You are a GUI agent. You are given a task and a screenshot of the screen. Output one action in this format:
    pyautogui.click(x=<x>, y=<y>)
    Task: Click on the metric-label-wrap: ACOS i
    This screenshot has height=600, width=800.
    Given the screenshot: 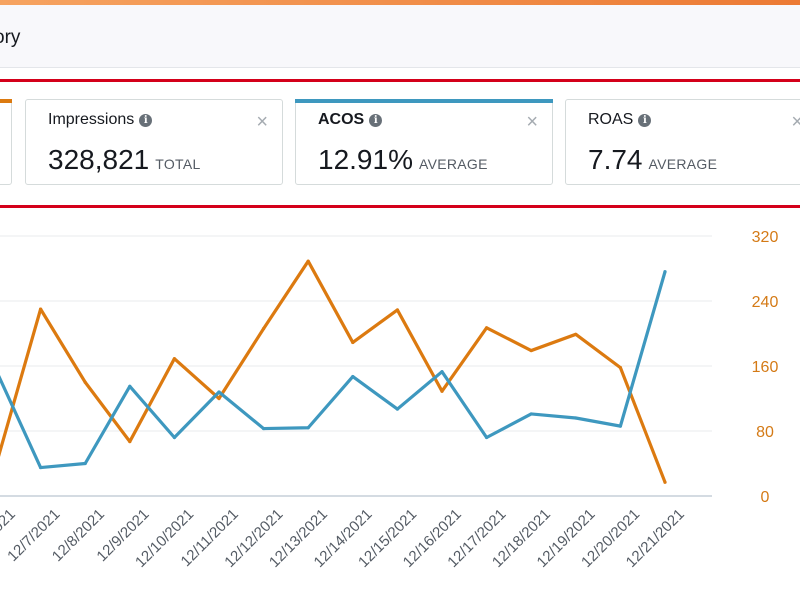 What is the action you would take?
    pyautogui.click(x=350, y=120)
    